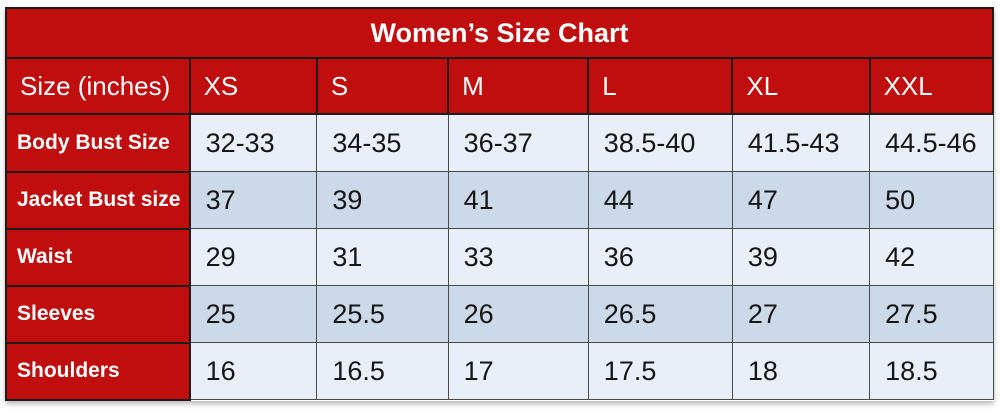  What do you see at coordinates (98, 371) in the screenshot?
I see `row-label: Shoulders` at bounding box center [98, 371].